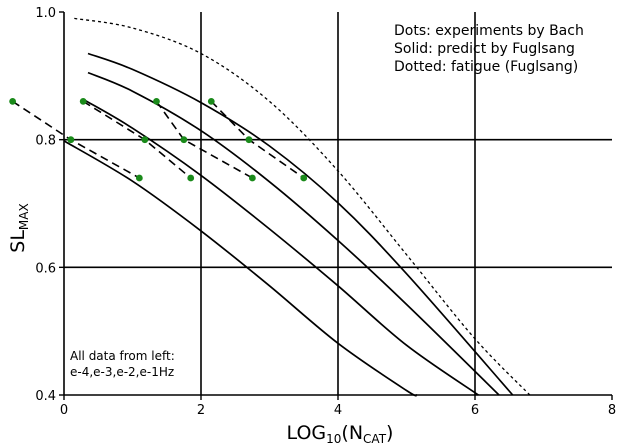  What do you see at coordinates (612, 410) in the screenshot?
I see `x-tick-label-4: 8` at bounding box center [612, 410].